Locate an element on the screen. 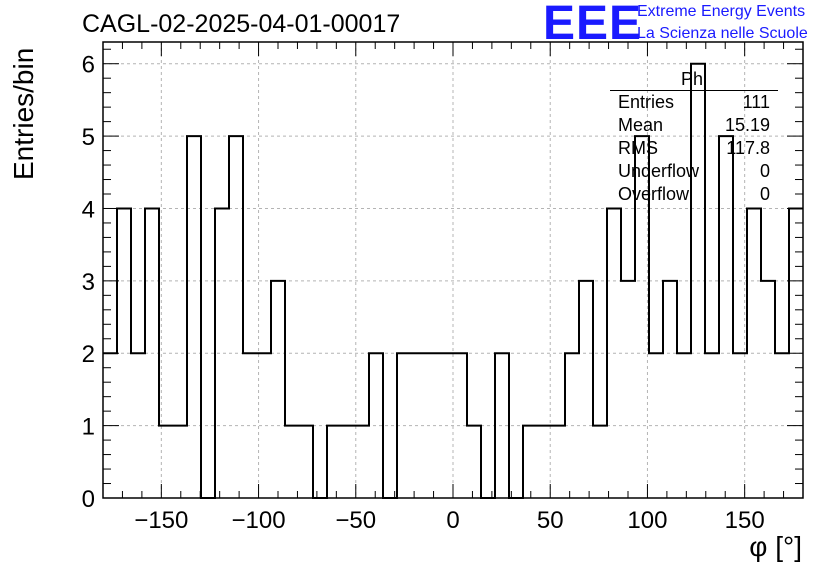  y-tick-label: 0 is located at coordinates (88, 499).